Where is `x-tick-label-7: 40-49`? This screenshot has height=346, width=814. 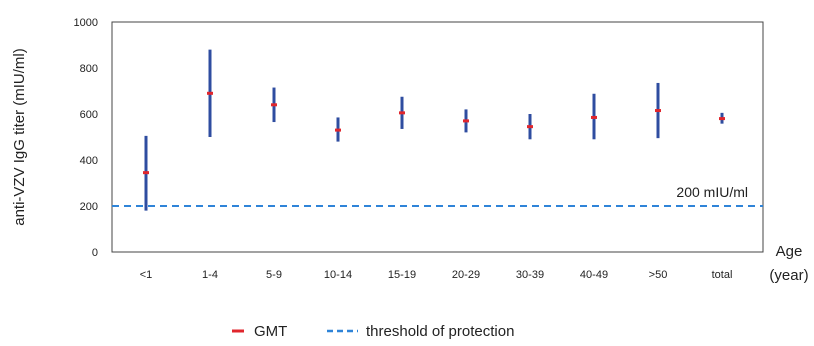 x-tick-label-7: 40-49 is located at coordinates (594, 275).